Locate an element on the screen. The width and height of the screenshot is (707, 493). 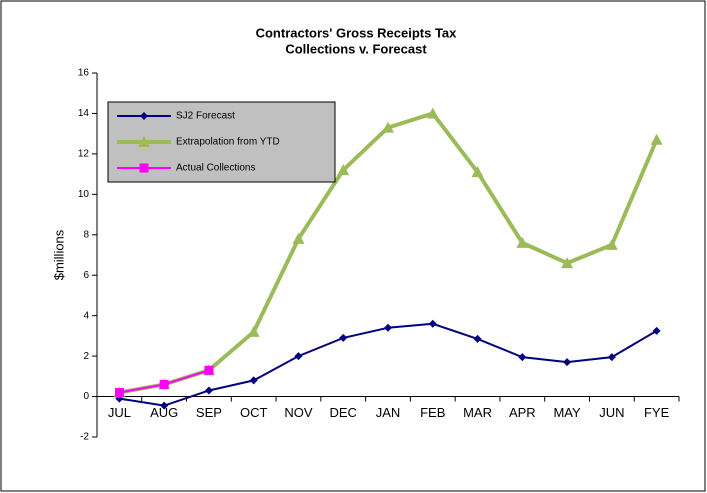
y-tick-label: 12 is located at coordinates (84, 154).